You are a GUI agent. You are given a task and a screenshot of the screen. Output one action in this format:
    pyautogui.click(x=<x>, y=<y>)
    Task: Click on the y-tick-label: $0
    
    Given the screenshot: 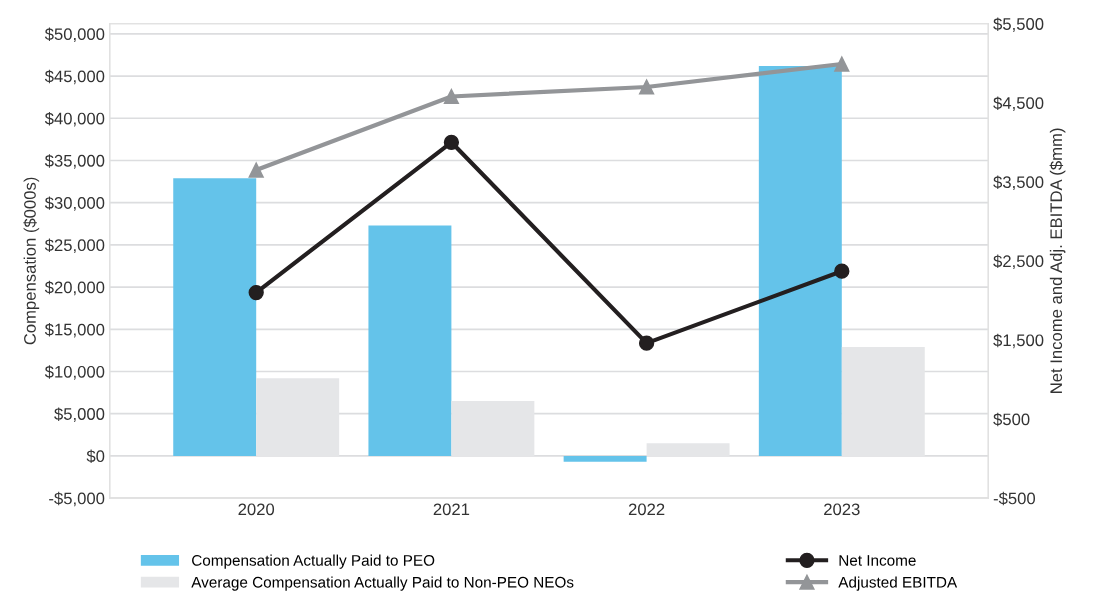 What is the action you would take?
    pyautogui.click(x=95, y=456)
    